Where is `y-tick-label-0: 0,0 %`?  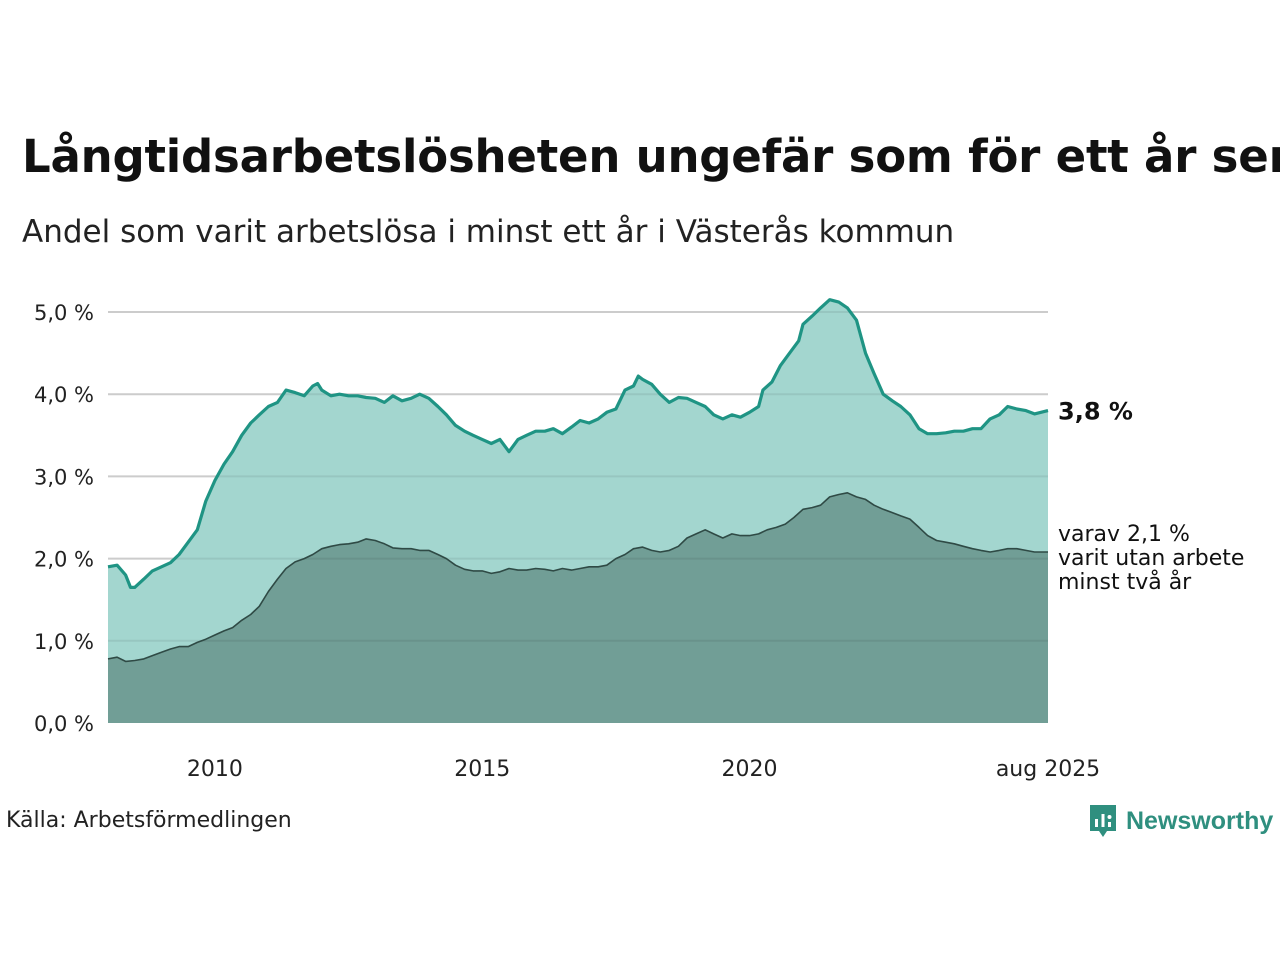 y-tick-label-0: 0,0 % is located at coordinates (64, 724).